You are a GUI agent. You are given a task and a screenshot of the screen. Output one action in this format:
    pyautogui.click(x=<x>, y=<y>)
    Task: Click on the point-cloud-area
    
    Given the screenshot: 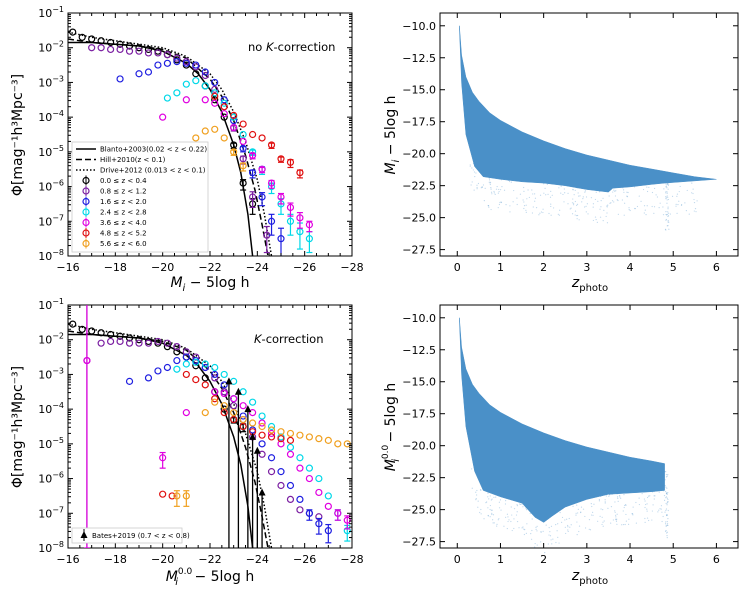 What is the action you would take?
    pyautogui.click(x=562, y=420)
    